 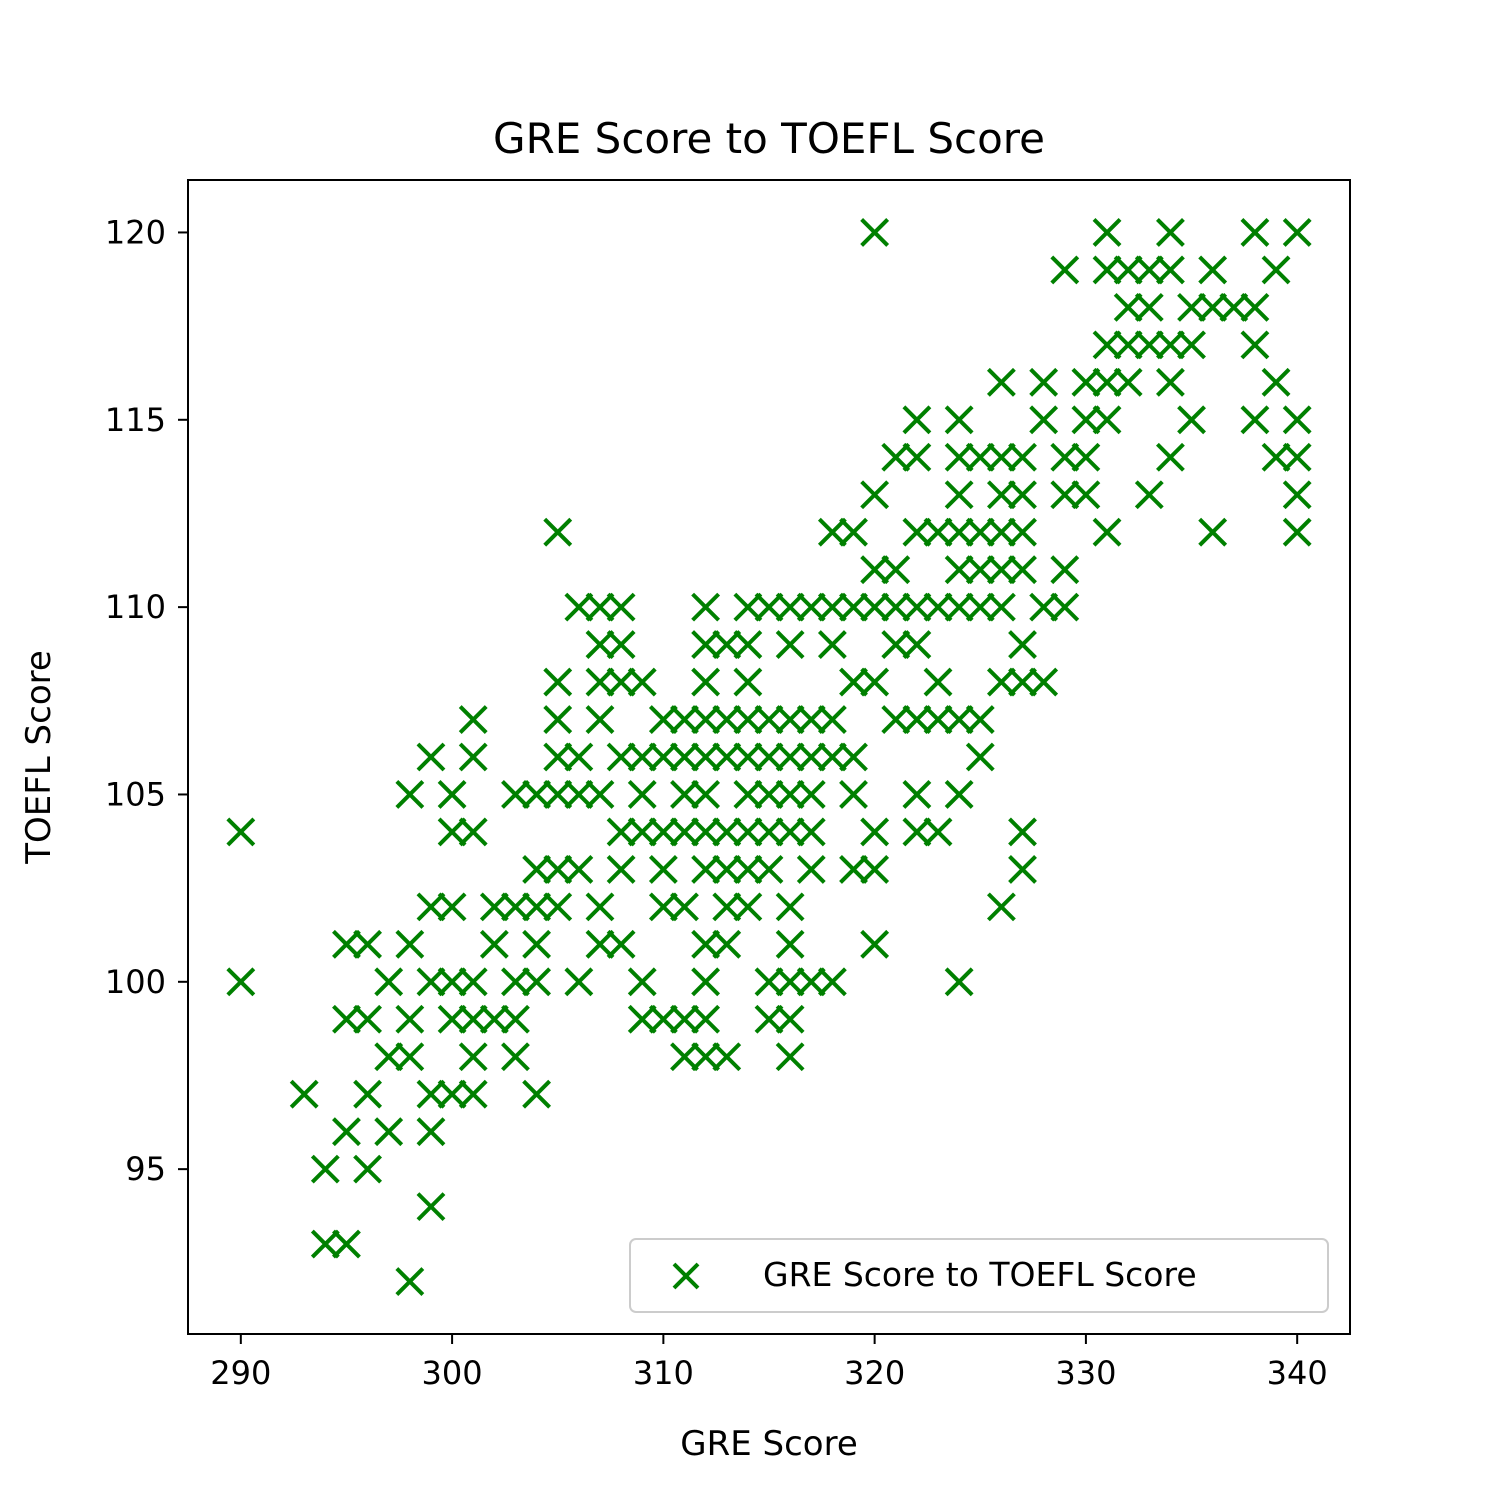 What do you see at coordinates (769, 138) in the screenshot?
I see `chart-title: GRE Score to TOEFL Score` at bounding box center [769, 138].